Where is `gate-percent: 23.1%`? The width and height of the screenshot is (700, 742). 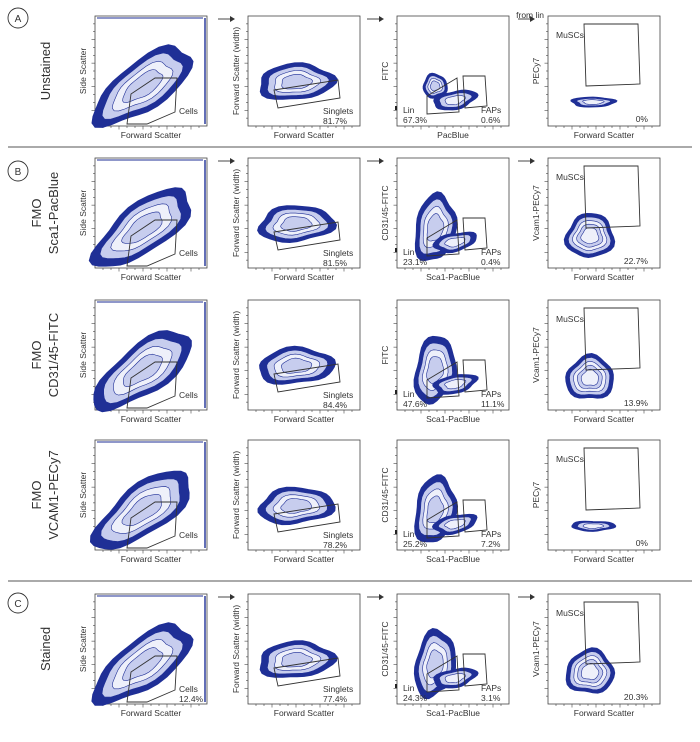 gate-percent: 23.1% is located at coordinates (415, 262).